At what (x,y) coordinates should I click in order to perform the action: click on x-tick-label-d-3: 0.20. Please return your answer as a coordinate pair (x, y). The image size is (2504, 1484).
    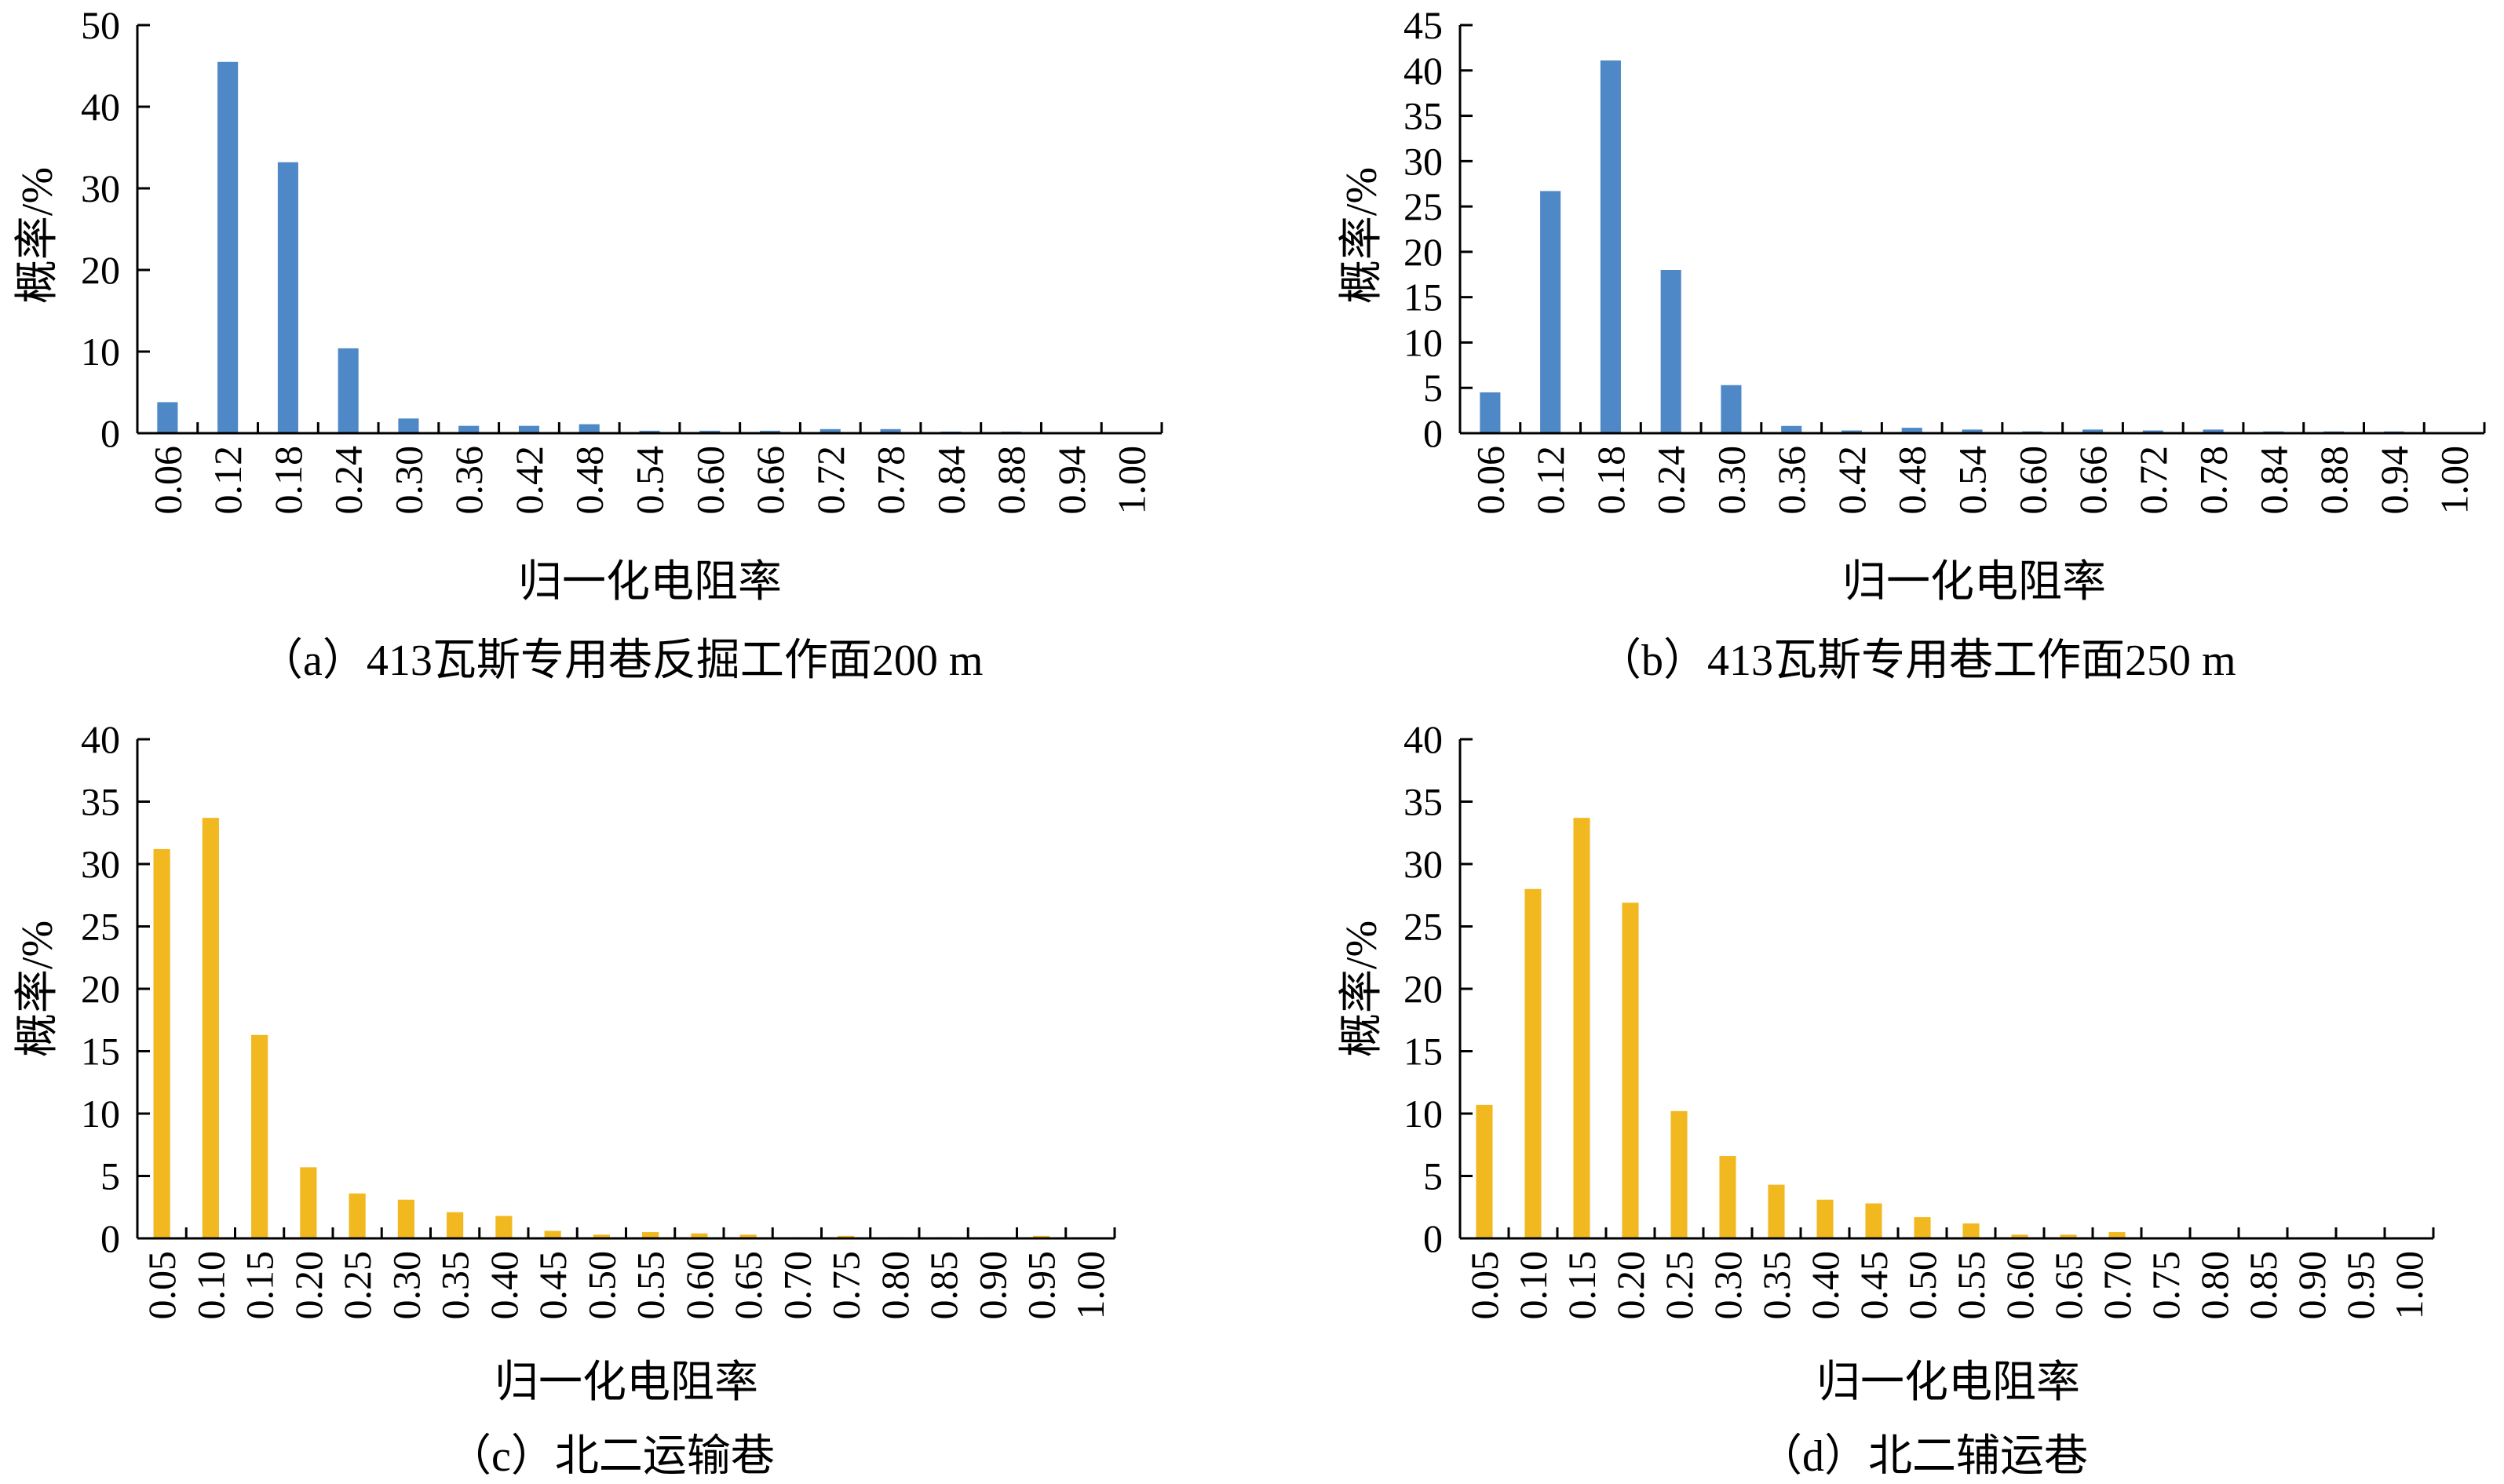
    Looking at the image, I should click on (1630, 1285).